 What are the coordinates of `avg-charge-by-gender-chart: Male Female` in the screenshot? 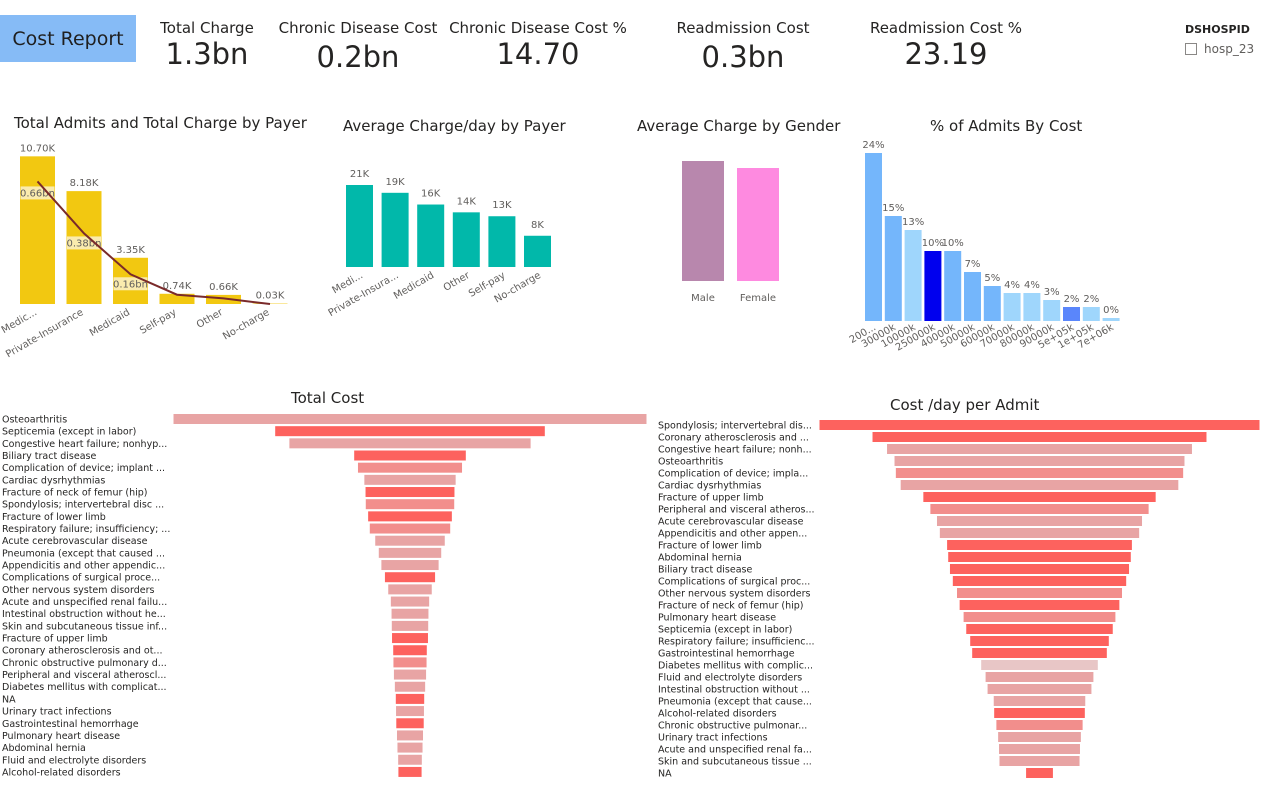 It's located at (730, 232).